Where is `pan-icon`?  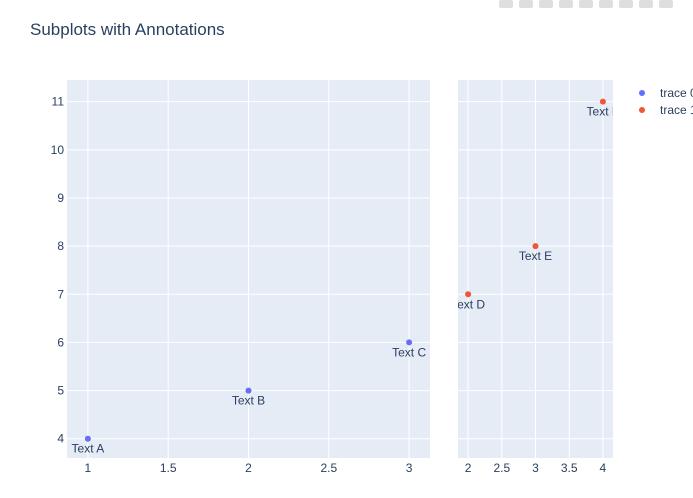
pan-icon is located at coordinates (546, 4).